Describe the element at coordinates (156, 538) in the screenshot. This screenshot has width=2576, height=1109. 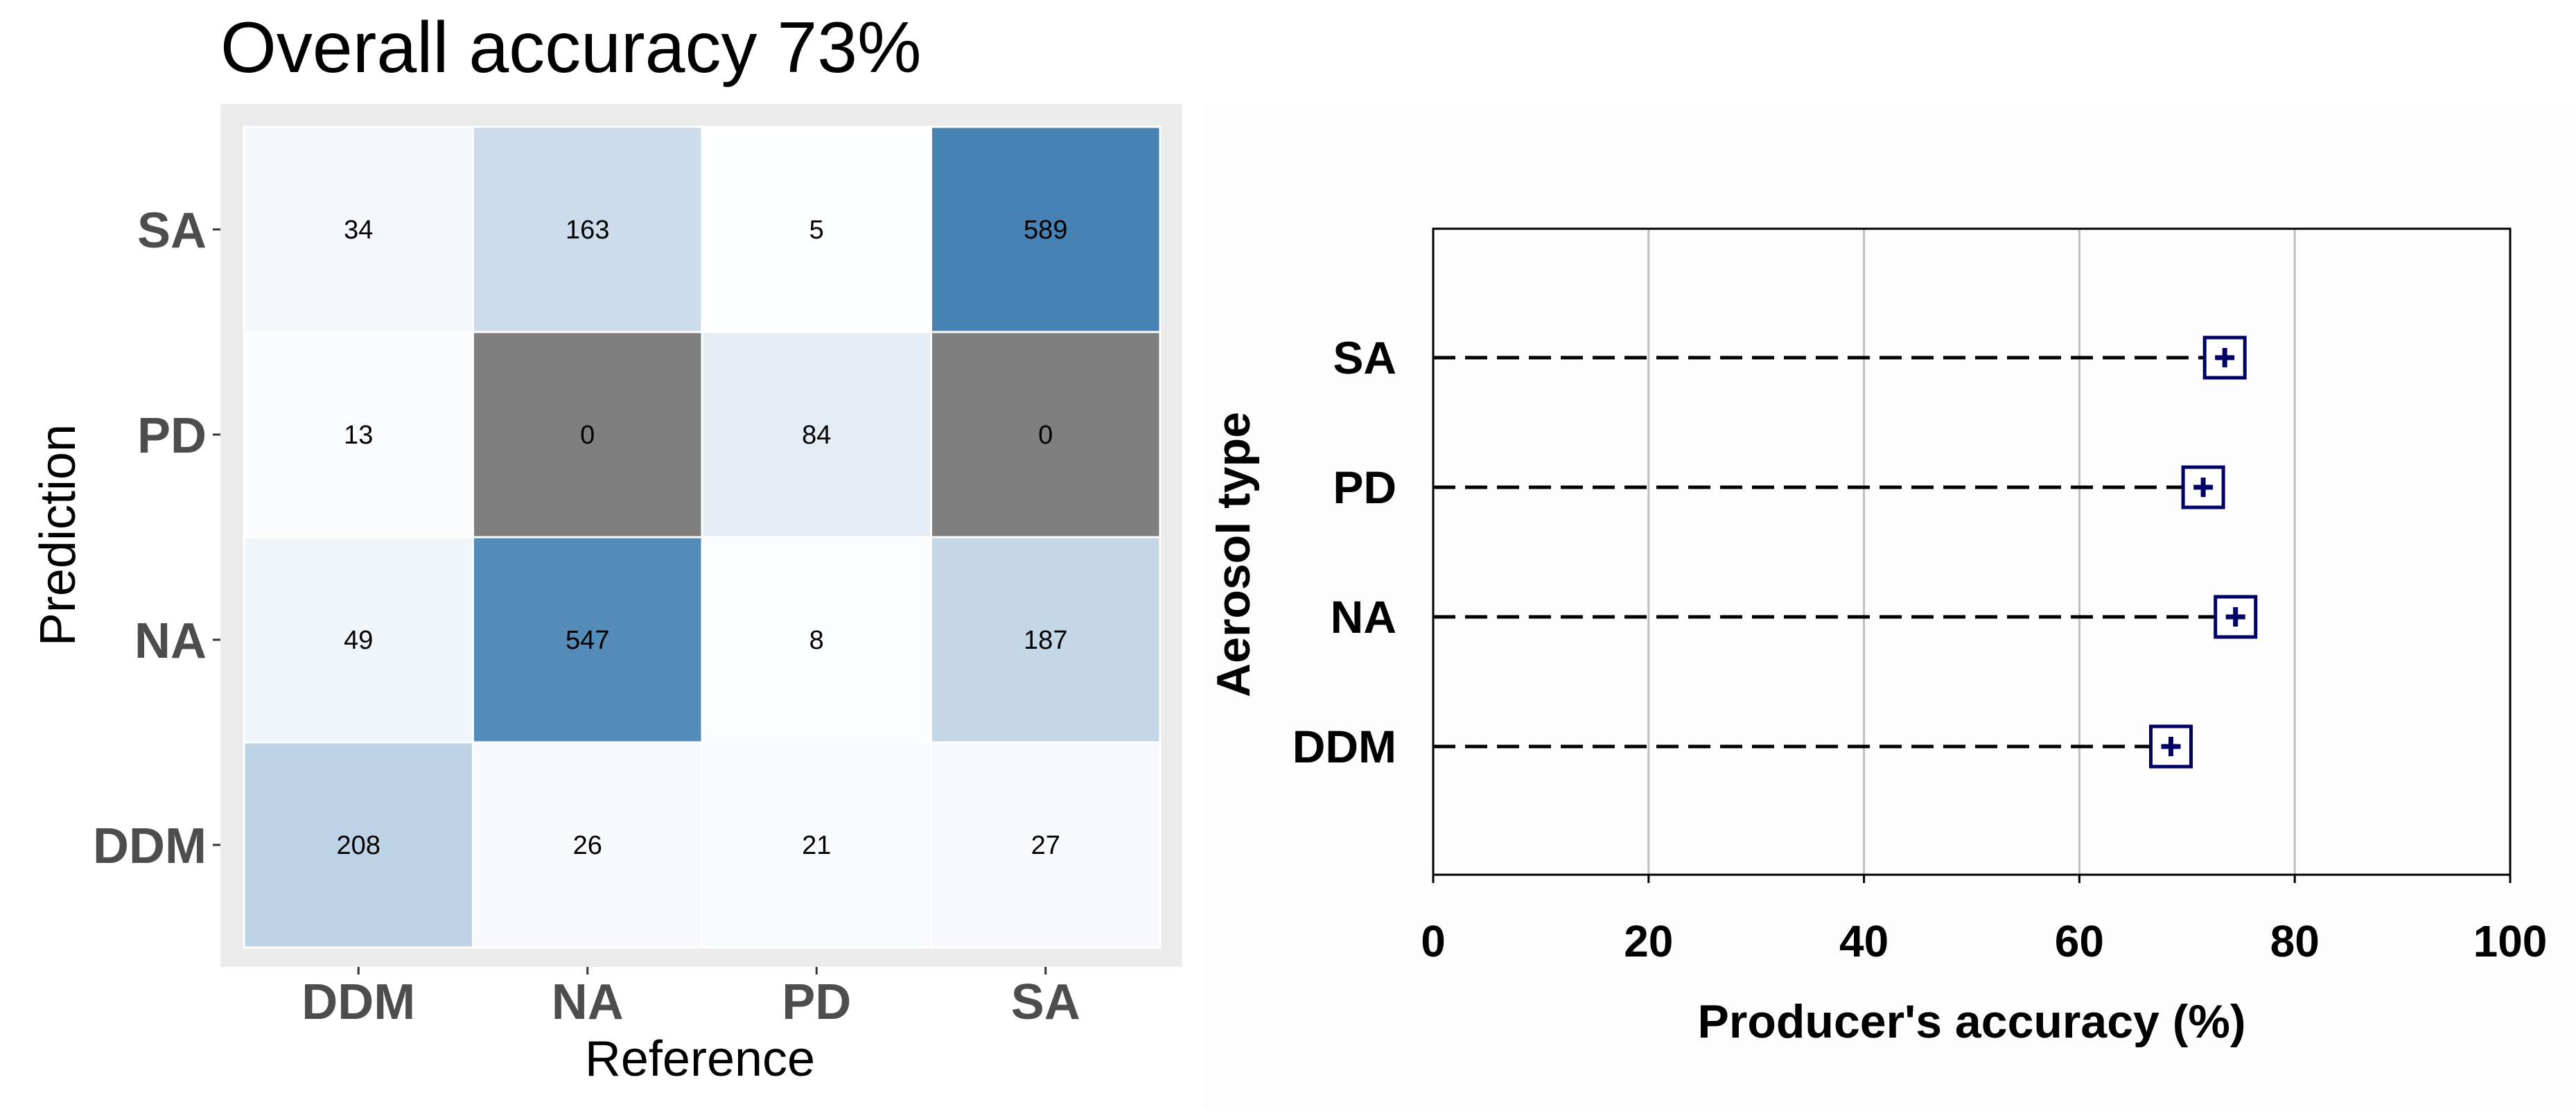
I see `y-axis-ticks: SA PD NA DDM` at that location.